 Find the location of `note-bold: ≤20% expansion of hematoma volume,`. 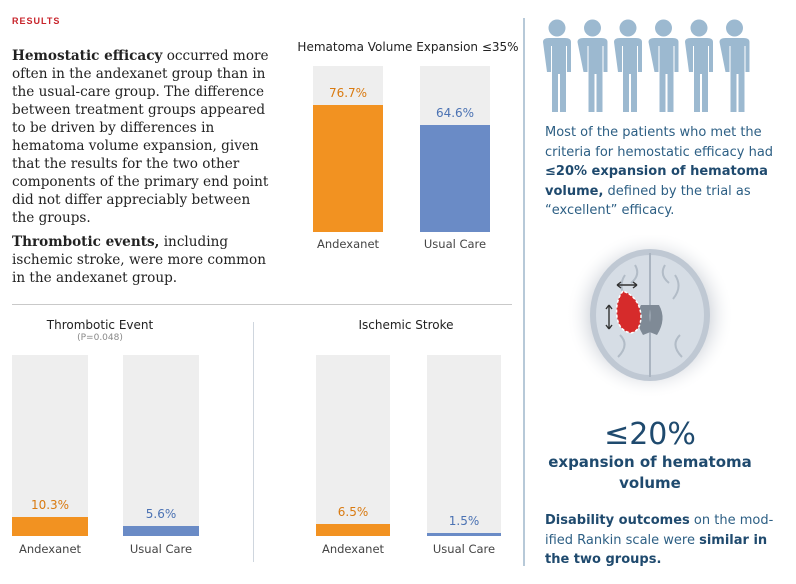

note-bold: ≤20% expansion of hematoma volume, is located at coordinates (656, 181).